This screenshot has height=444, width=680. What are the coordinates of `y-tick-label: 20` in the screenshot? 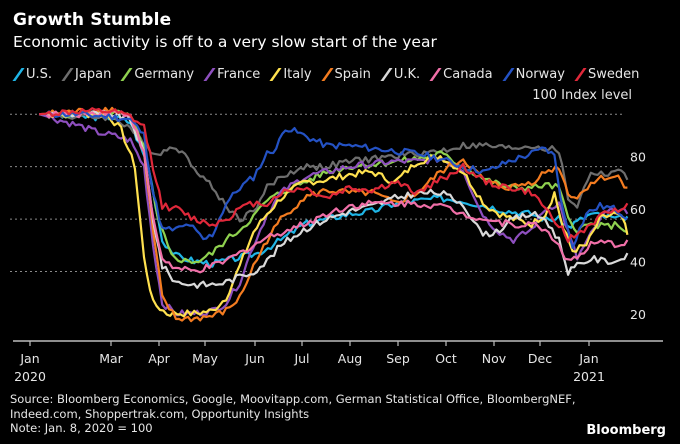 It's located at (638, 314).